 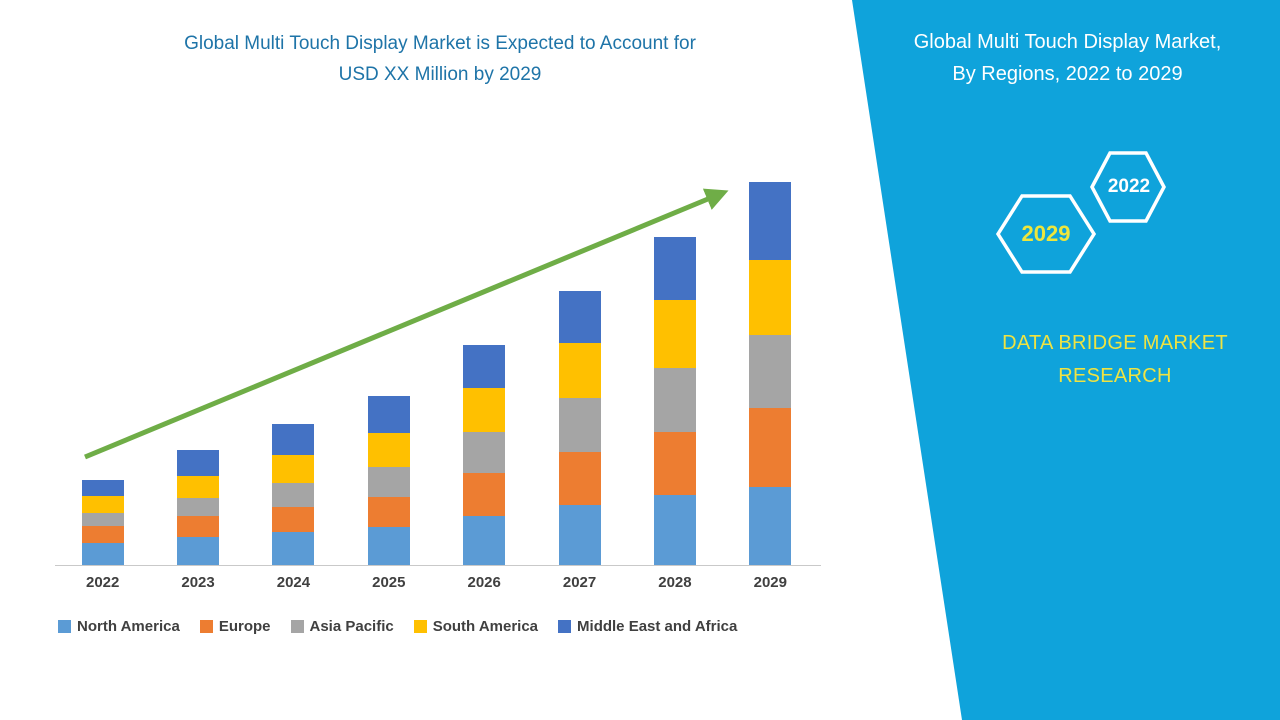 I want to click on x-axis-labels: 2022 2023 2024 2025 2026 2027 2028 2029, so click(x=436, y=582).